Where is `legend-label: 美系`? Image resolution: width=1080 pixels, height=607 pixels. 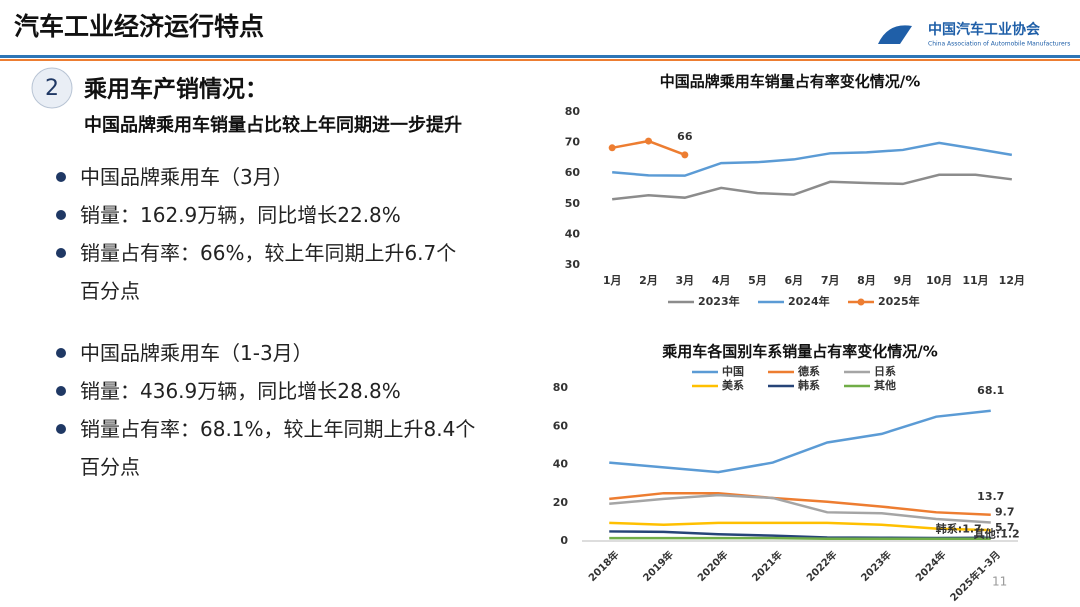
legend-label: 美系 is located at coordinates (733, 385).